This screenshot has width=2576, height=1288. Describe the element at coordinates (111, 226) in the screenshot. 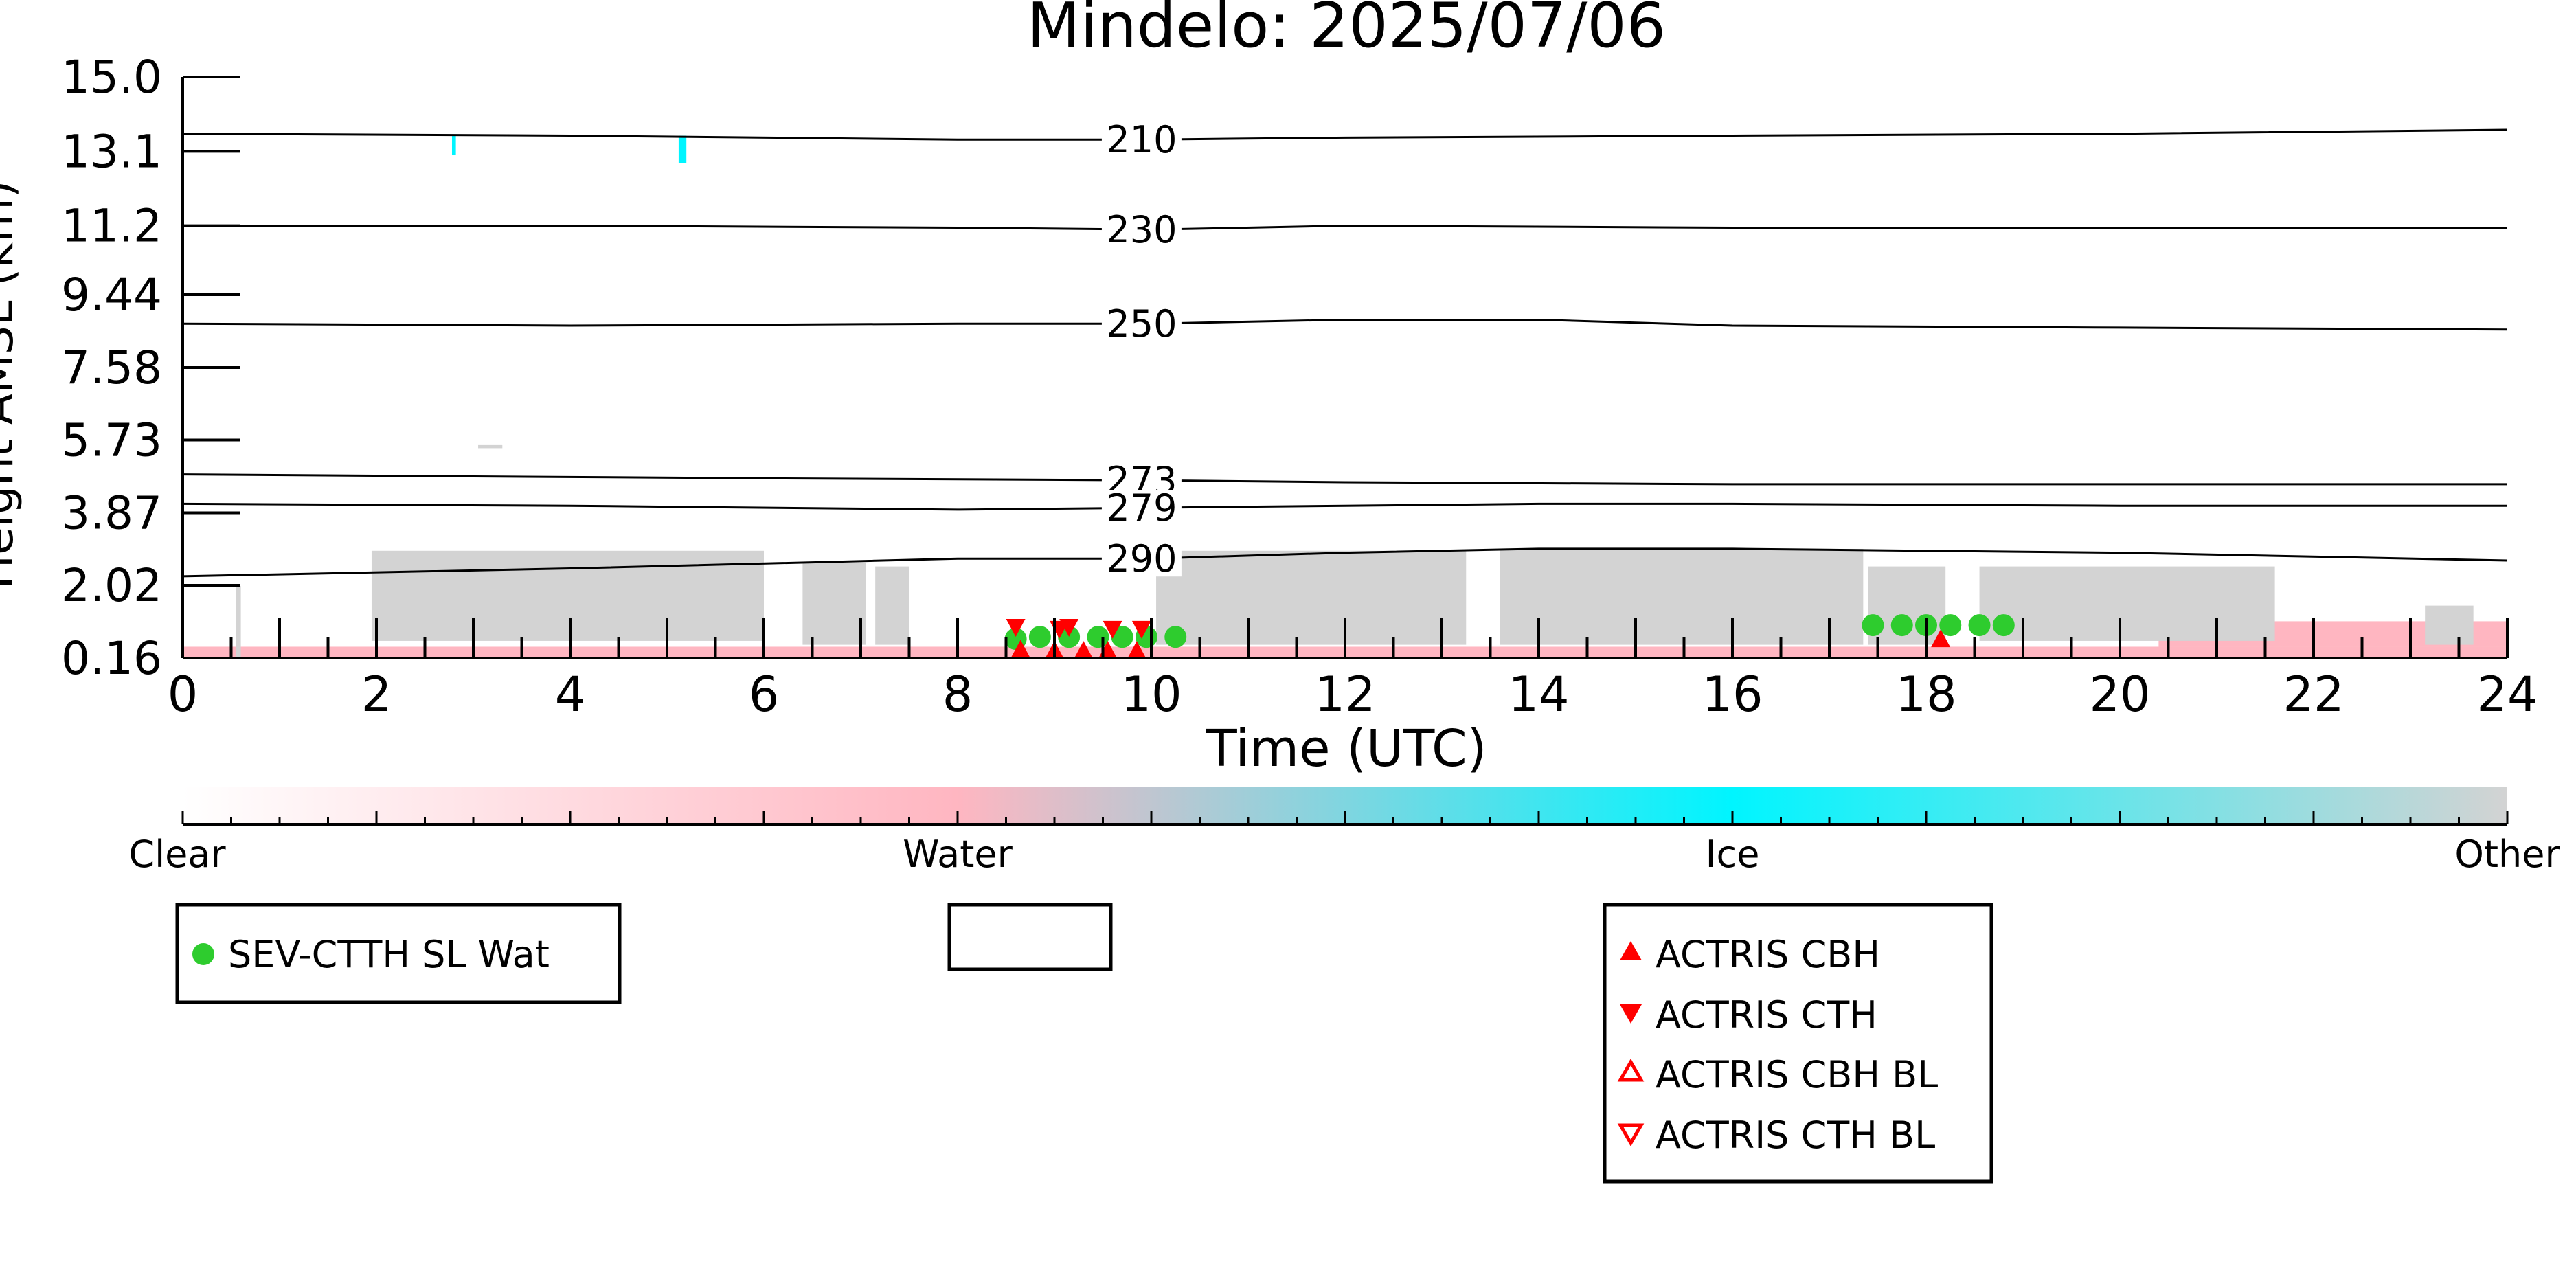

I see `y-tick-label: 11.2` at that location.